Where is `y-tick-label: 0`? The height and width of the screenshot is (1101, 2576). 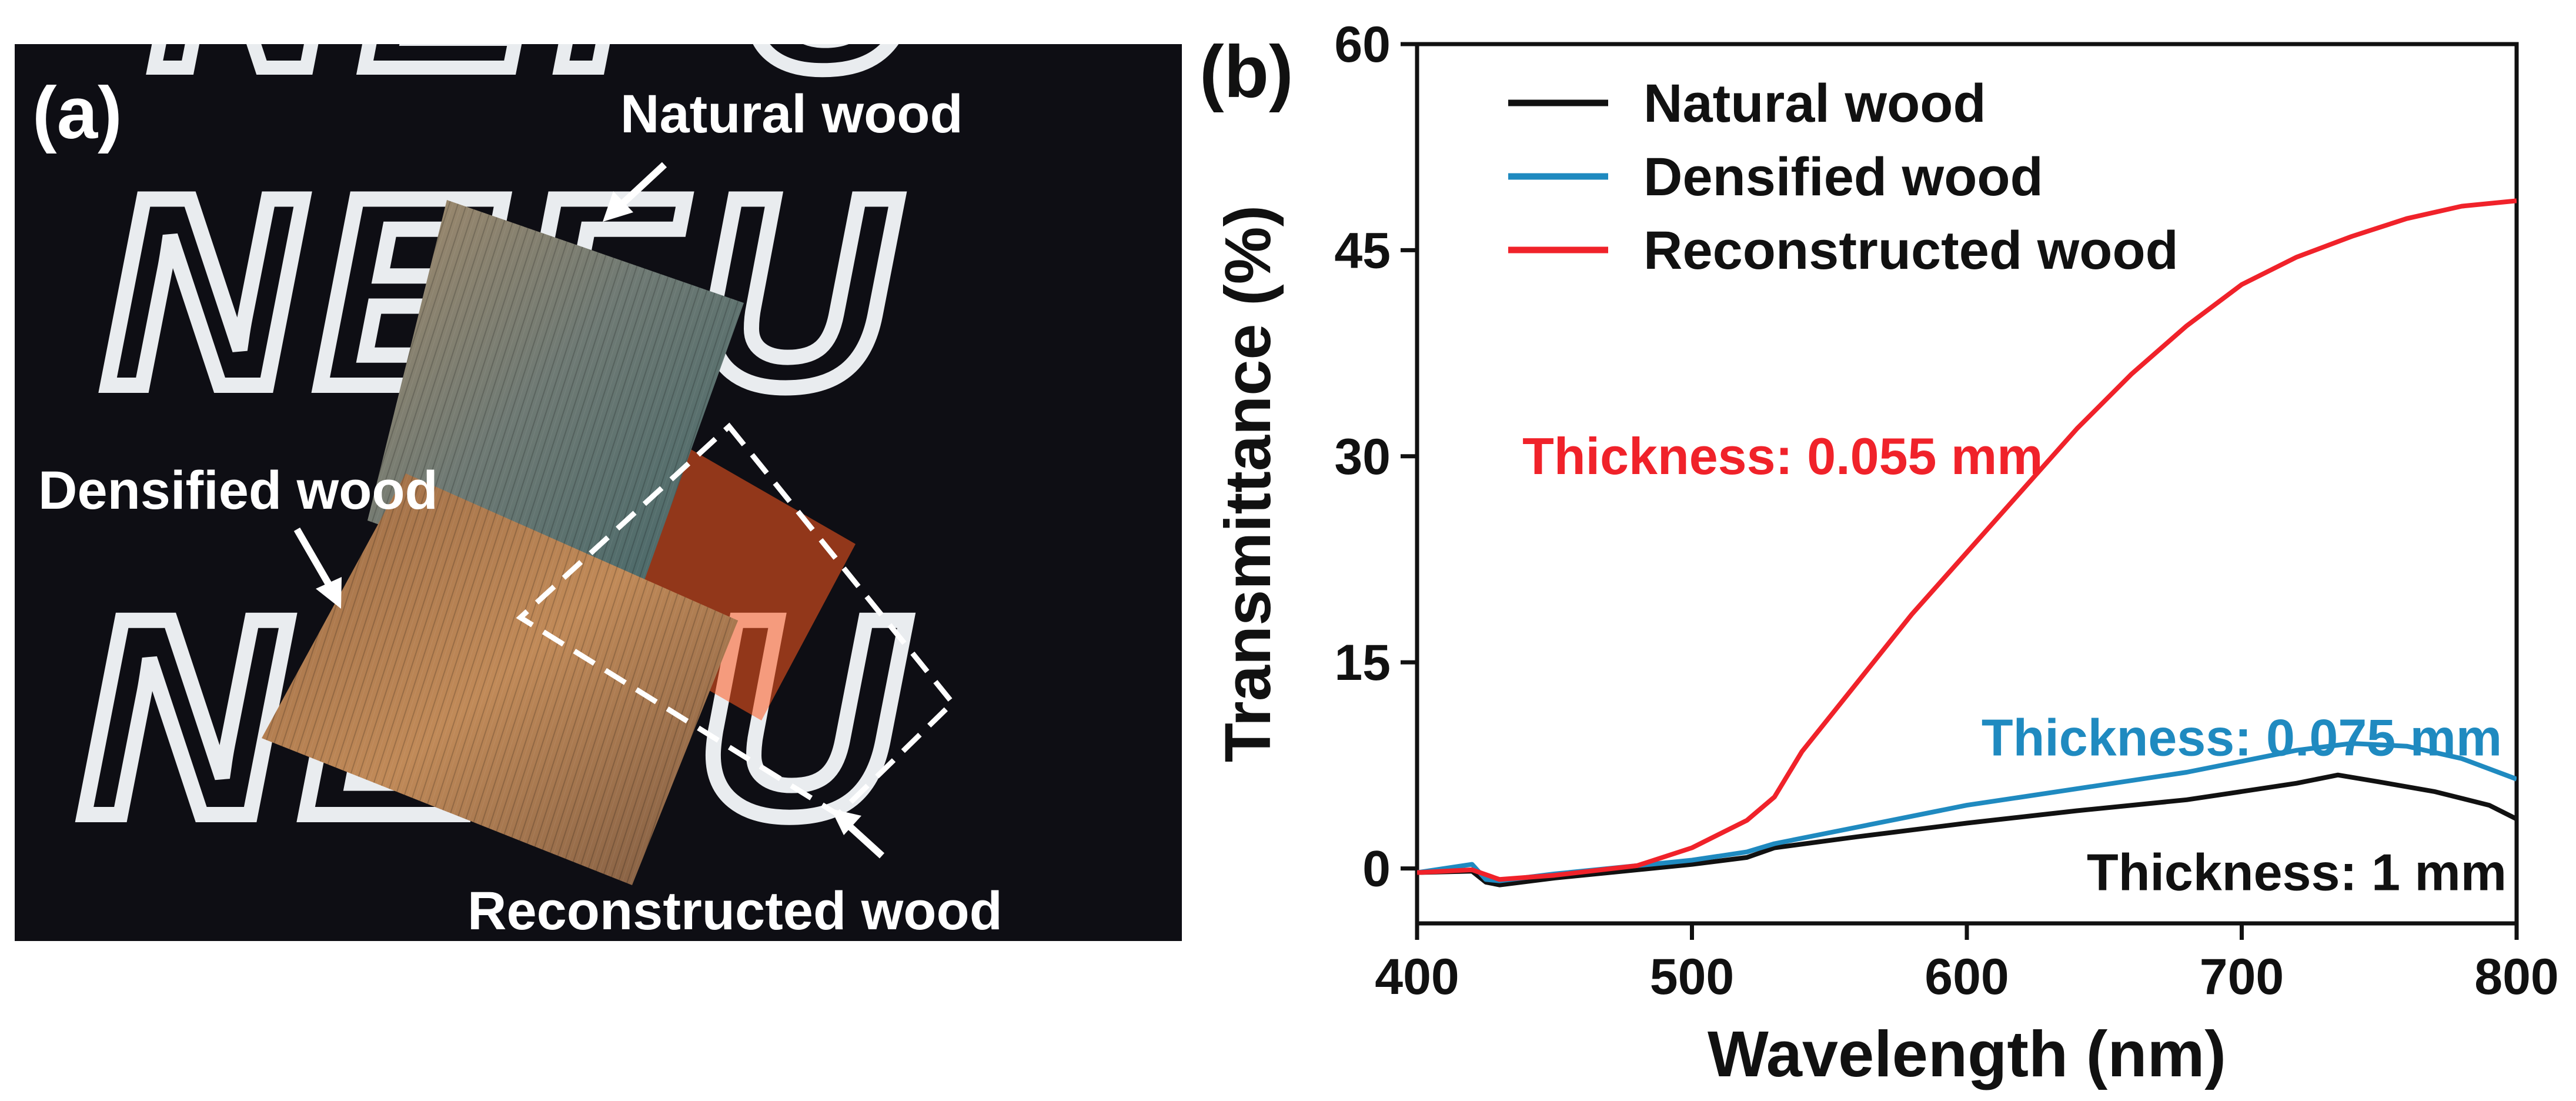
y-tick-label: 0 is located at coordinates (1376, 869).